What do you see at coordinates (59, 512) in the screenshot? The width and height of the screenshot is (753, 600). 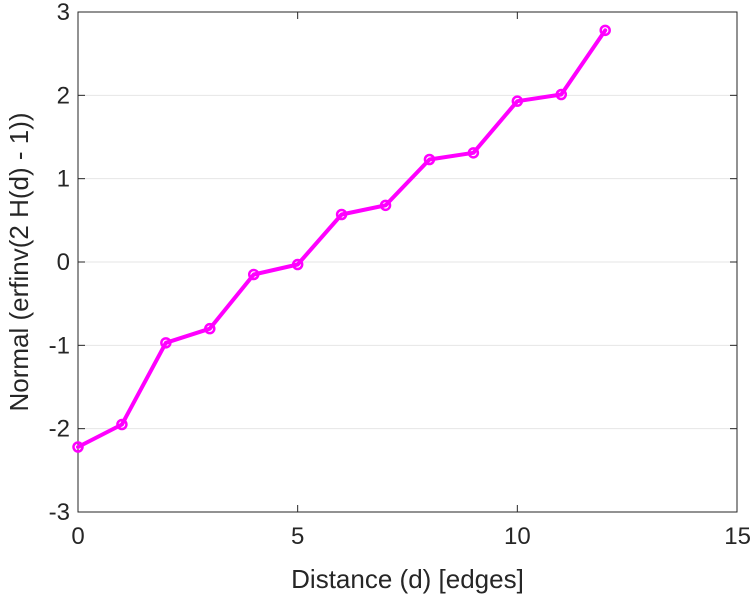 I see `y-tick-label: -3` at bounding box center [59, 512].